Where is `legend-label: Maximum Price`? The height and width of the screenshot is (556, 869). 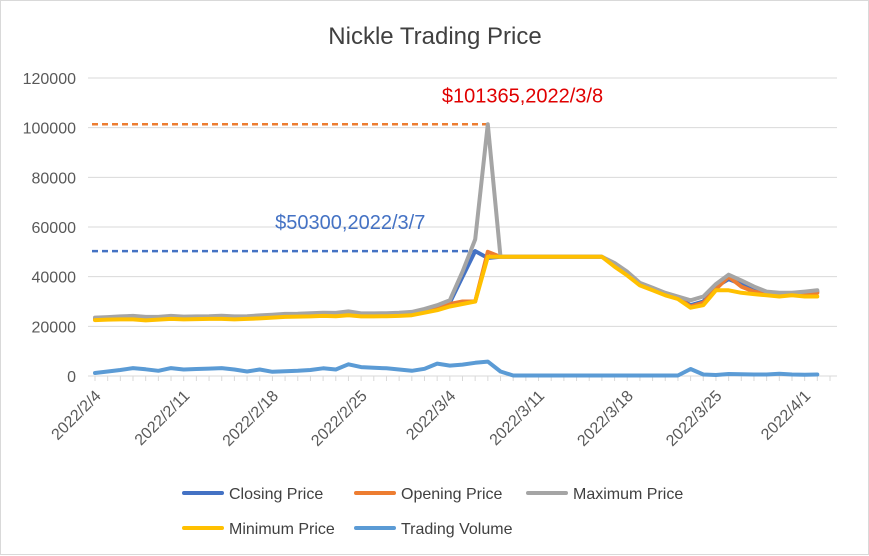 legend-label: Maximum Price is located at coordinates (628, 494).